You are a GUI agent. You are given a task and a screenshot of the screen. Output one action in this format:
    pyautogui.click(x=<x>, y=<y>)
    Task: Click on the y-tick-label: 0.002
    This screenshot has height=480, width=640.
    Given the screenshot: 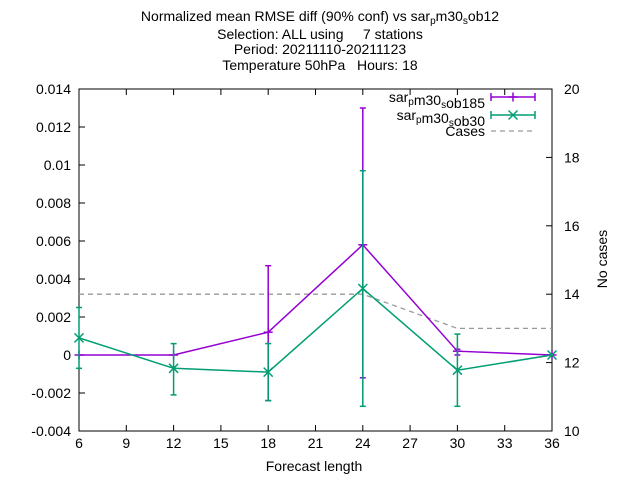 What is the action you would take?
    pyautogui.click(x=53, y=317)
    